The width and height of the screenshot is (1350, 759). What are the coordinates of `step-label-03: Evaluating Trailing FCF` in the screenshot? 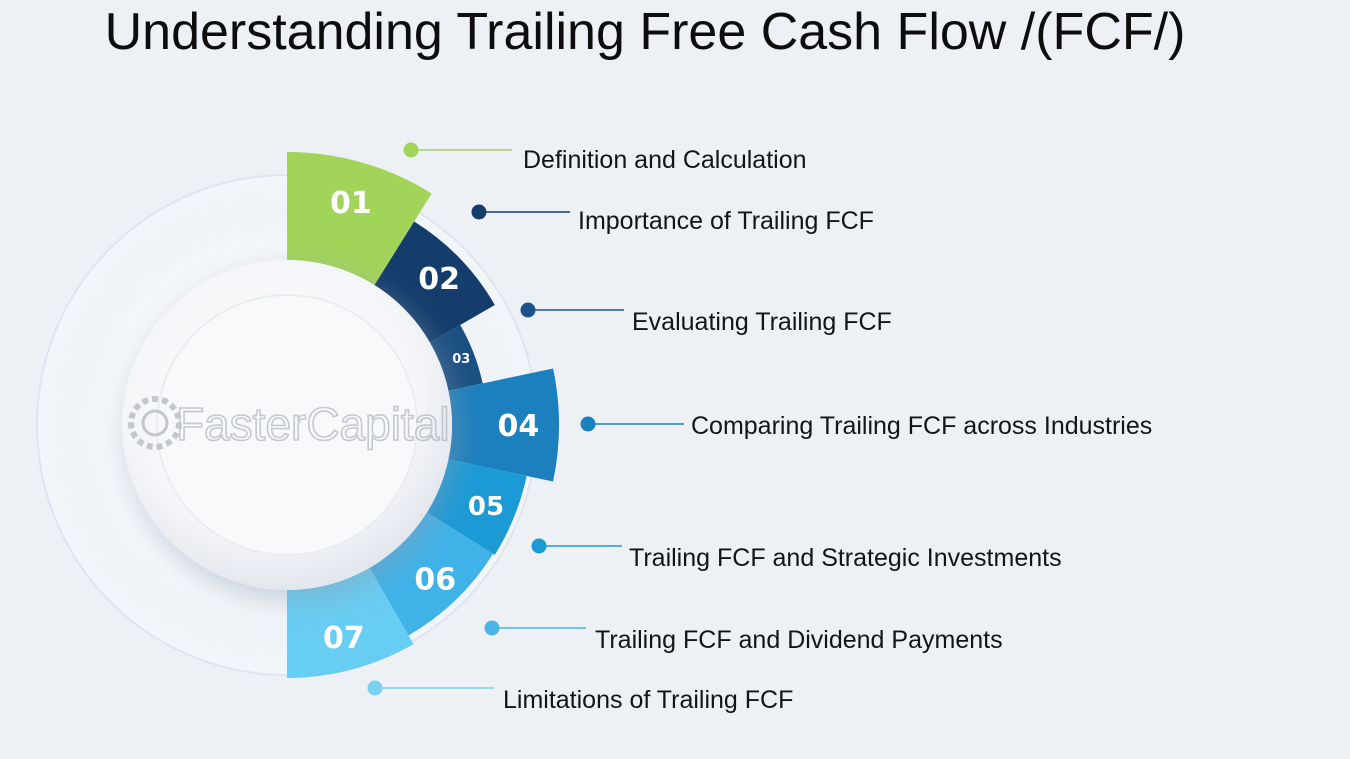 It's located at (762, 322).